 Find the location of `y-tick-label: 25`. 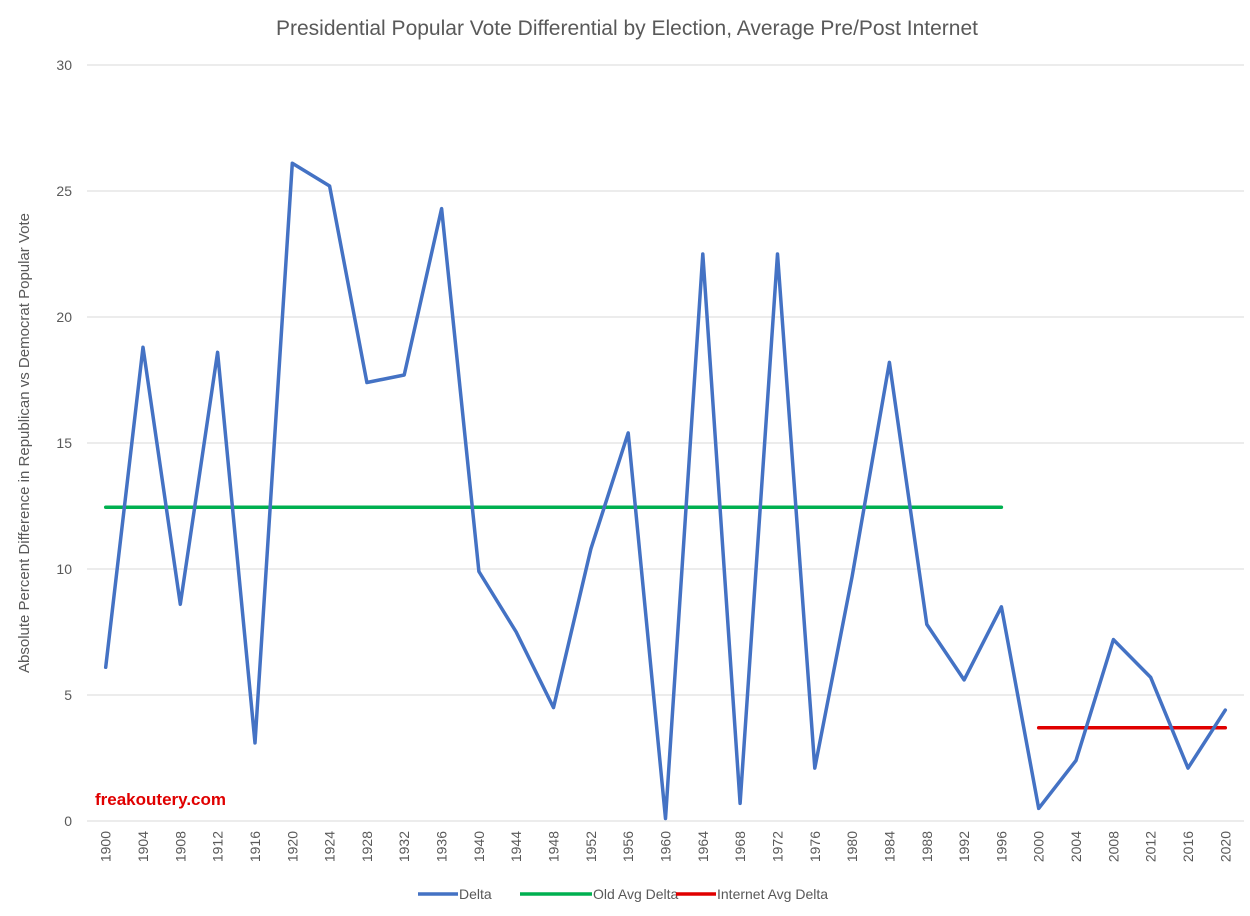

y-tick-label: 25 is located at coordinates (64, 191).